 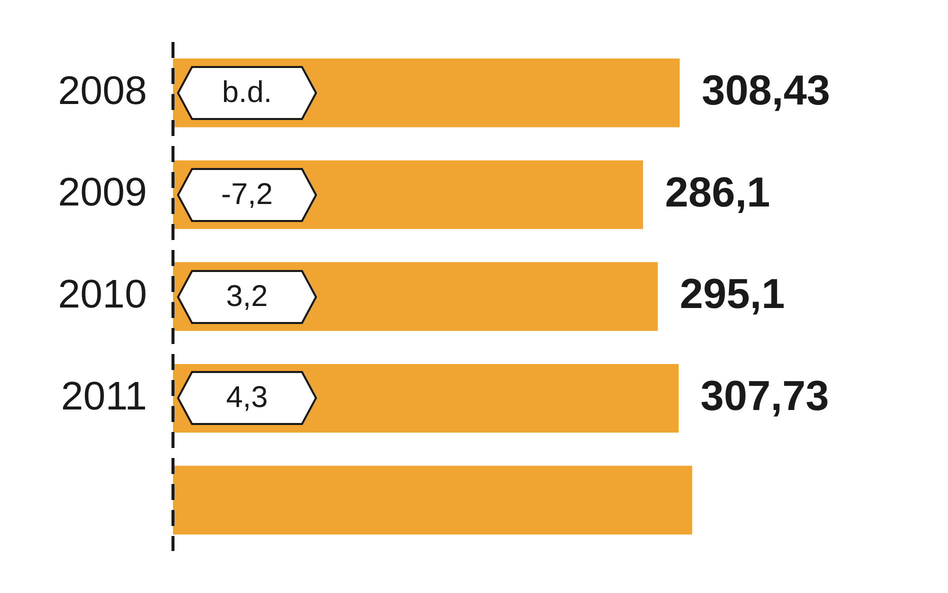 I want to click on y-tick-label: 2009, so click(x=102, y=192).